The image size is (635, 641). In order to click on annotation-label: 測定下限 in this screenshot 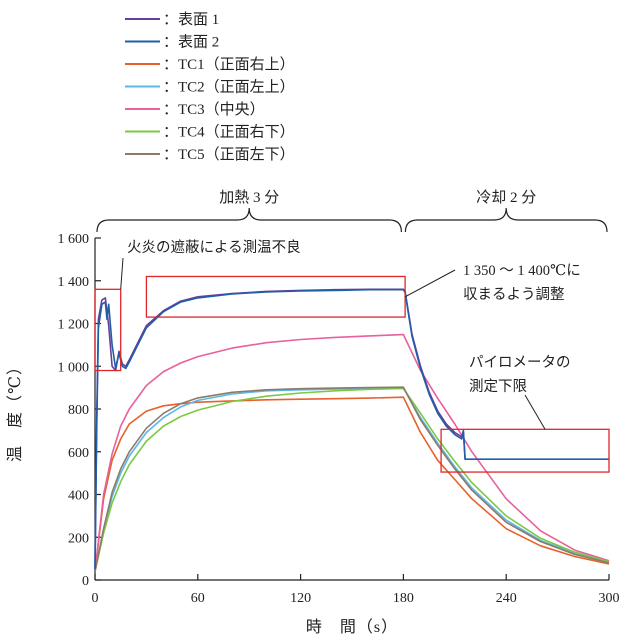, I will do `click(498, 386)`.